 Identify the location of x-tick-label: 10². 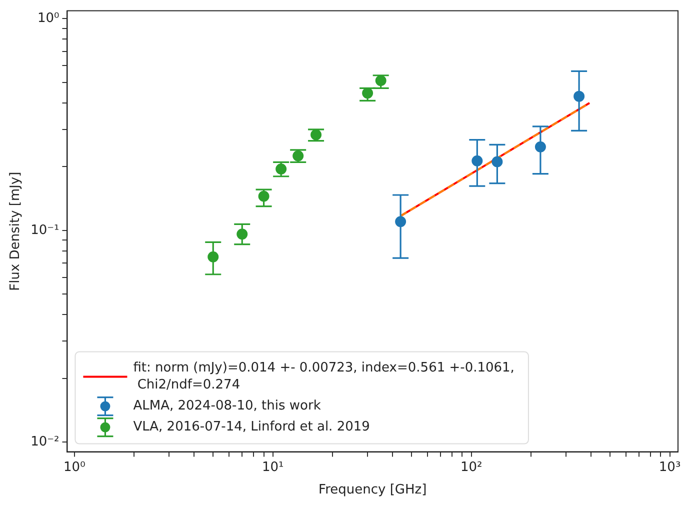
(471, 467).